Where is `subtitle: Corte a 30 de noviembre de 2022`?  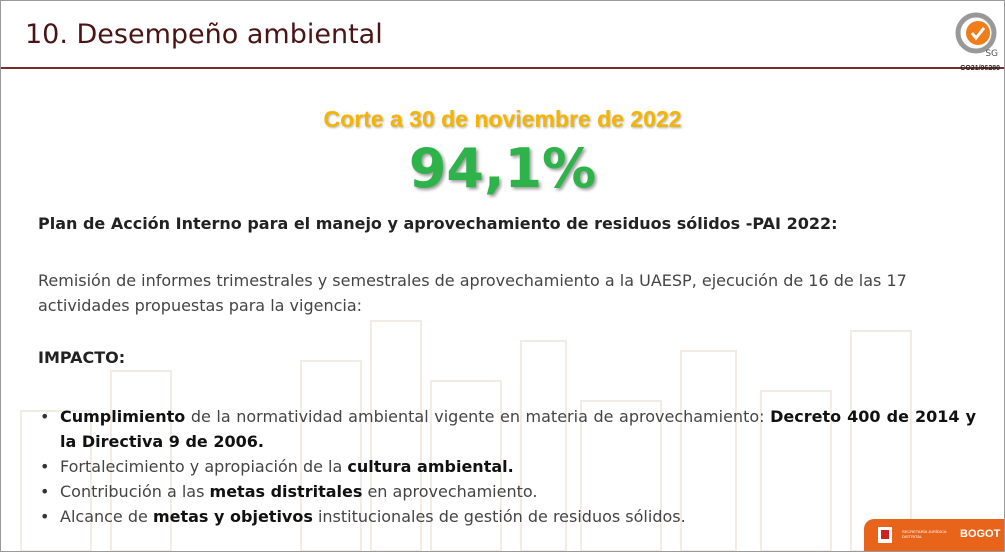 subtitle: Corte a 30 de noviembre de 2022 is located at coordinates (502, 119).